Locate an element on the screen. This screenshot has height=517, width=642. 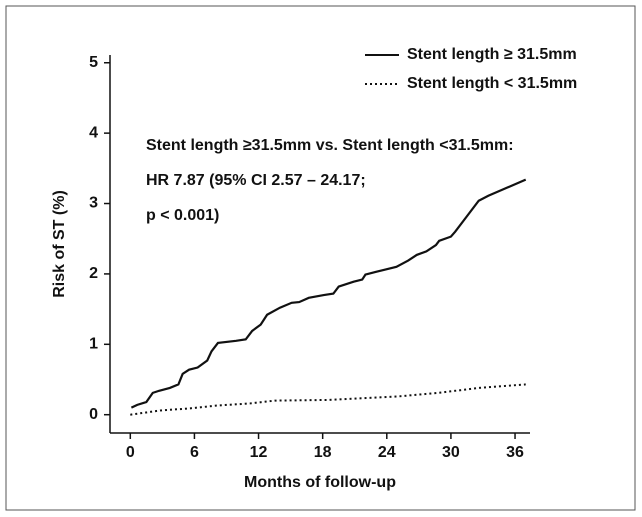
x-tick-label: 24 is located at coordinates (387, 452).